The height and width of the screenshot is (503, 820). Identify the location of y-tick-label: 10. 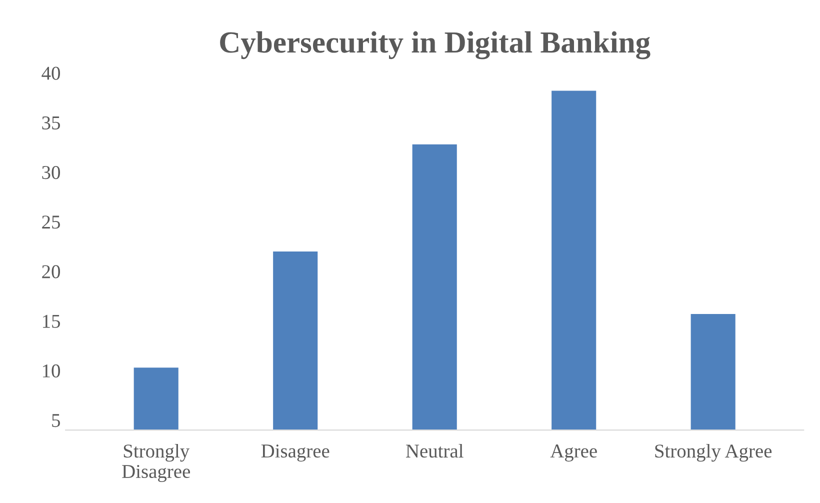
(51, 371).